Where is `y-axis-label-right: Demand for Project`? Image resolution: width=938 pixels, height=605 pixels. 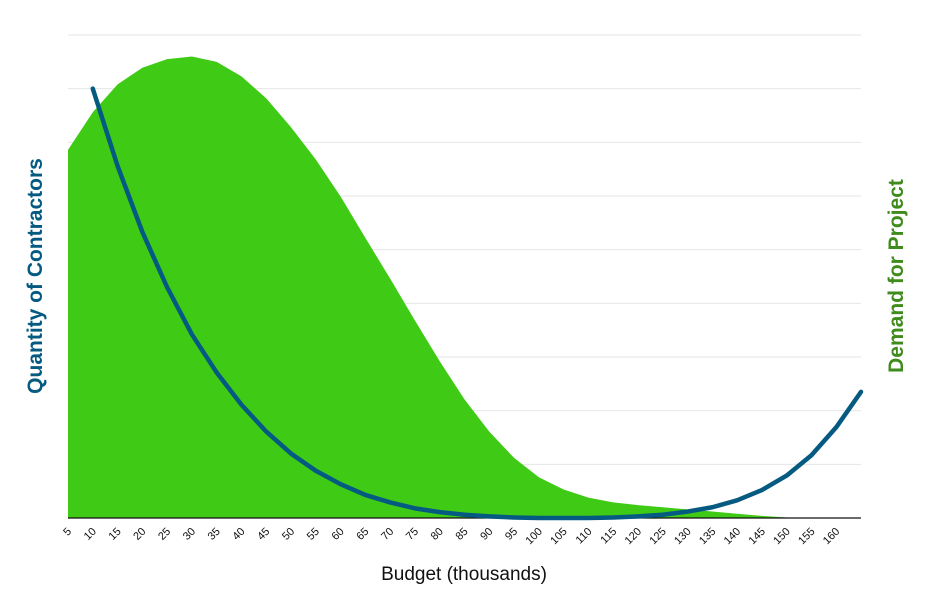 y-axis-label-right: Demand for Project is located at coordinates (896, 276).